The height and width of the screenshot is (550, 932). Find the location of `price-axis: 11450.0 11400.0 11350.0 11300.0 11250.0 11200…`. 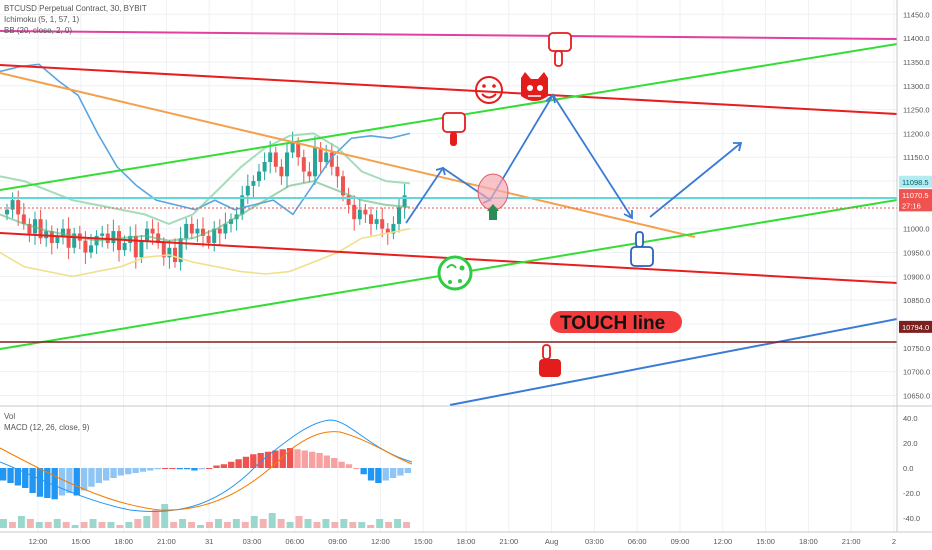

price-axis: 11450.0 11400.0 11350.0 11300.0 11250.0 11200… is located at coordinates (914, 266).